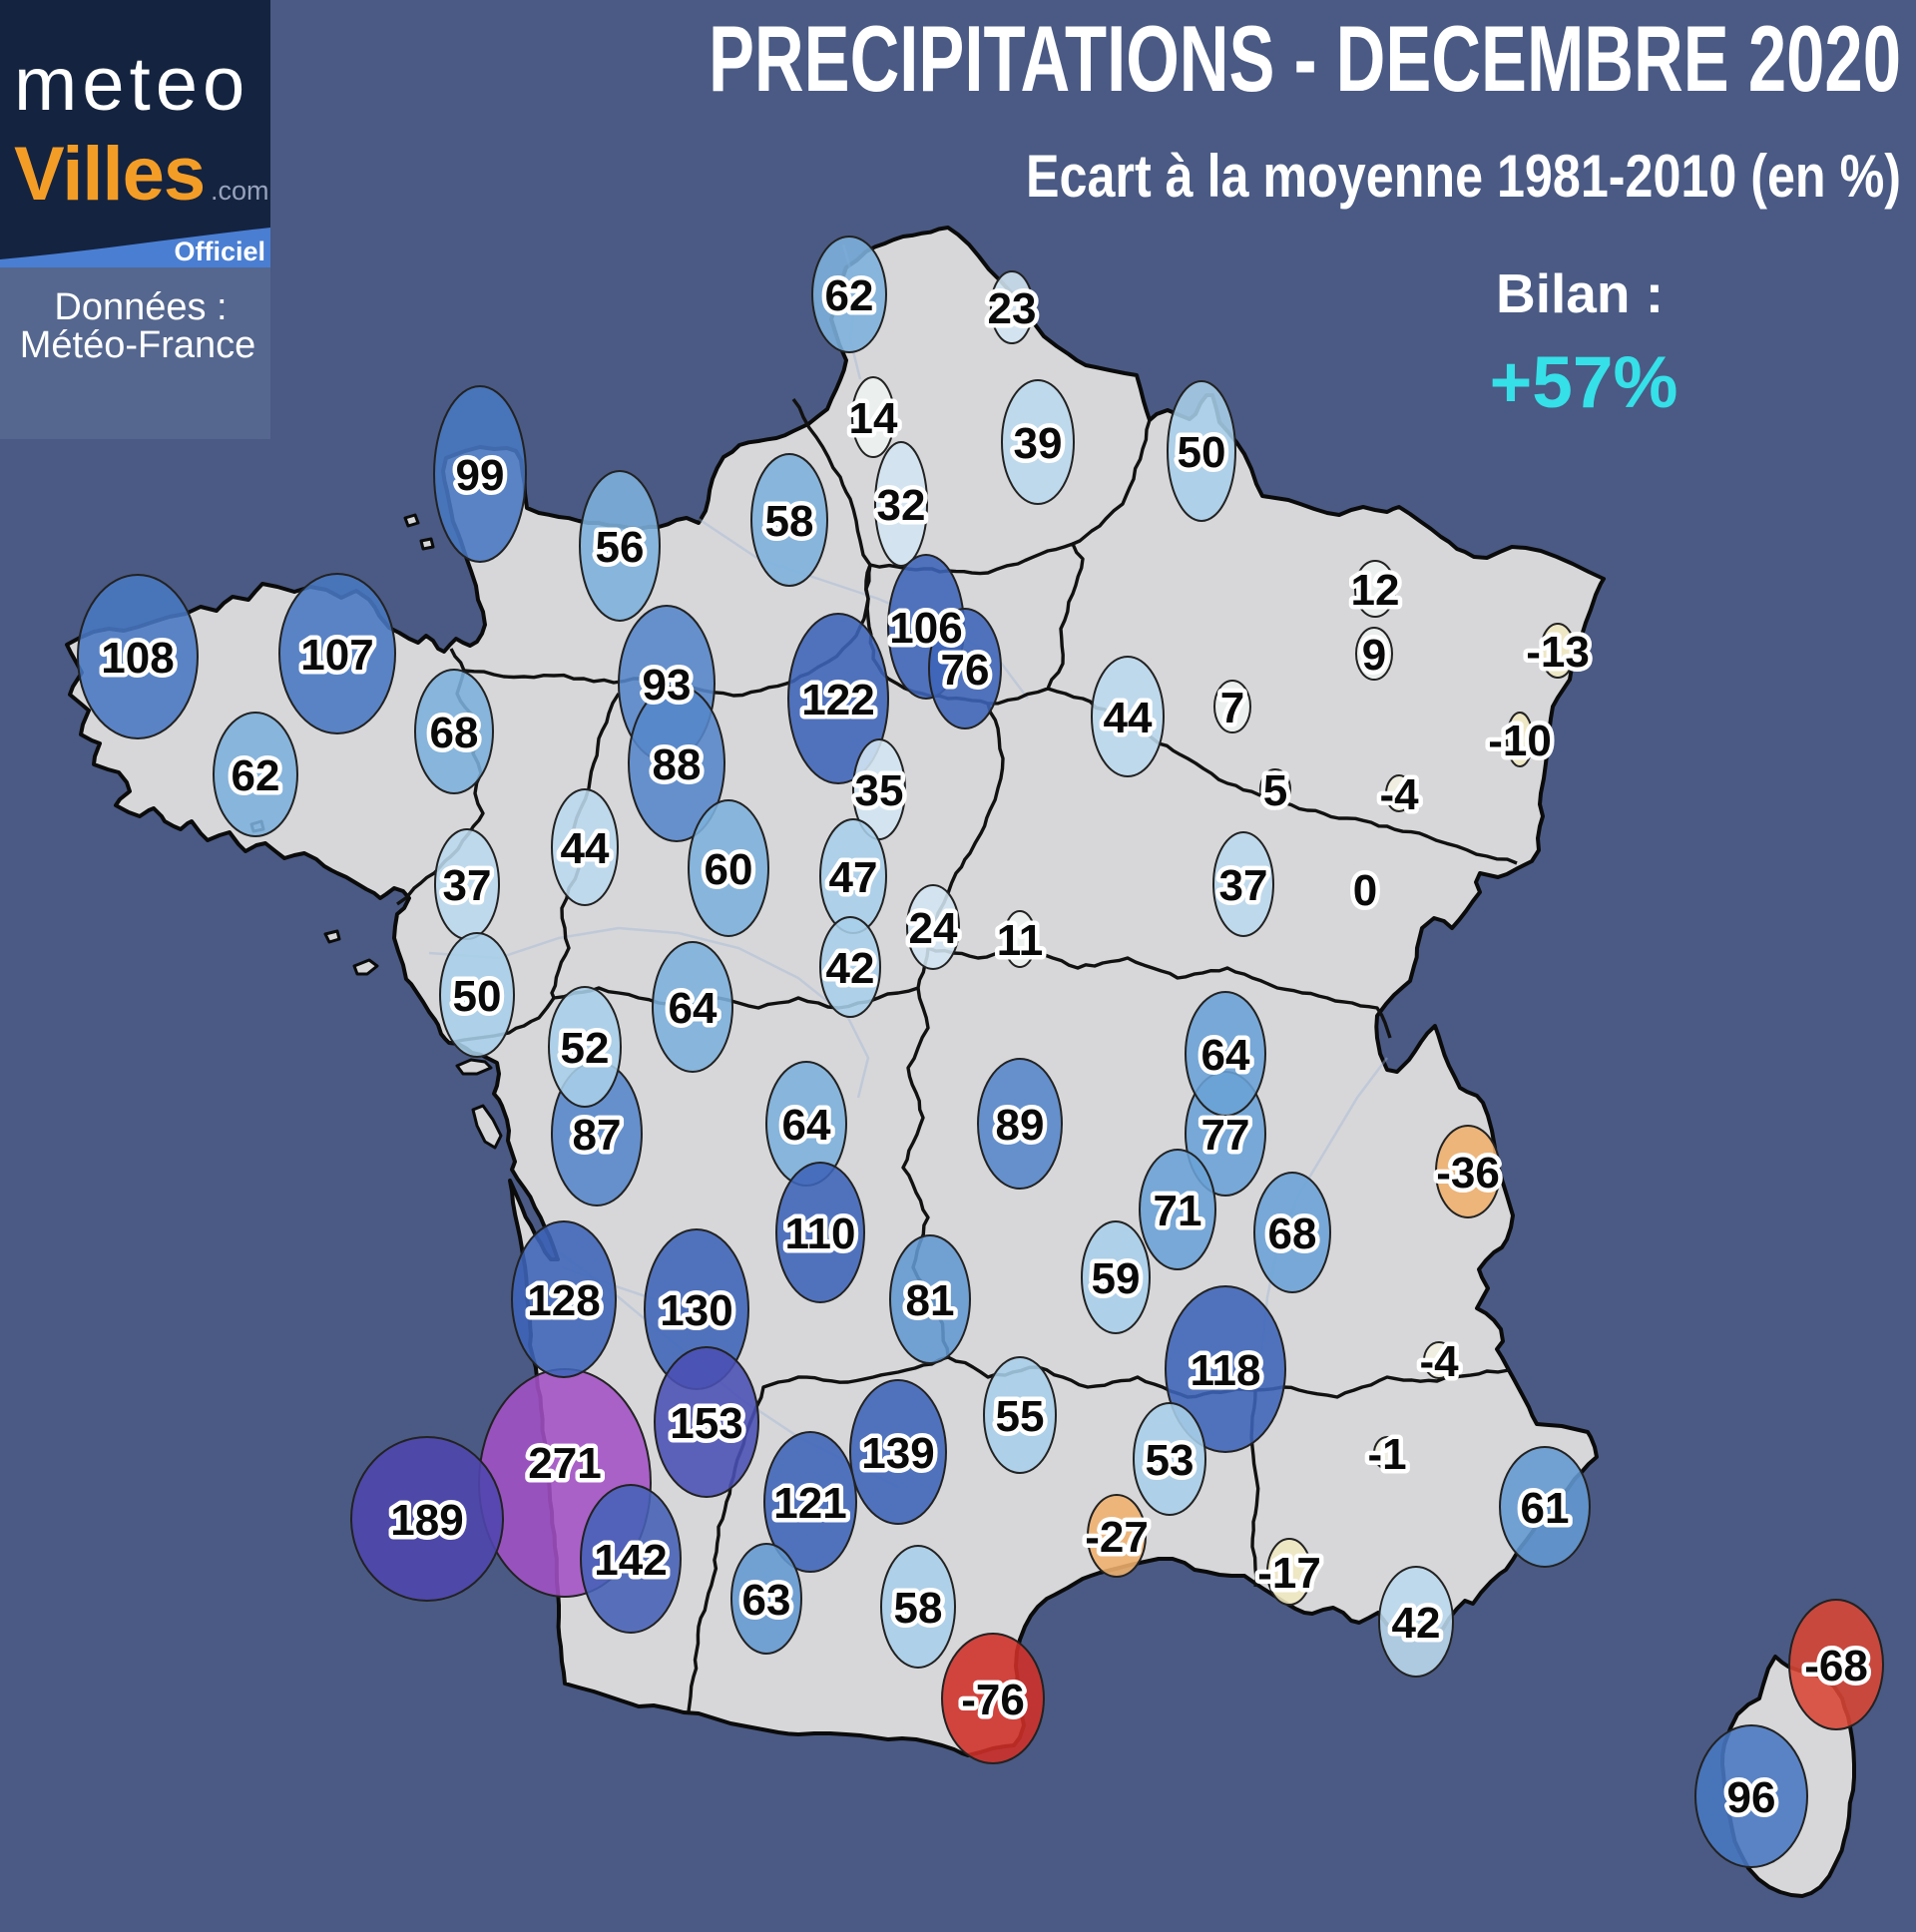 The image size is (1916, 1932). What do you see at coordinates (140, 307) in the screenshot?
I see `svg-text: Données :` at bounding box center [140, 307].